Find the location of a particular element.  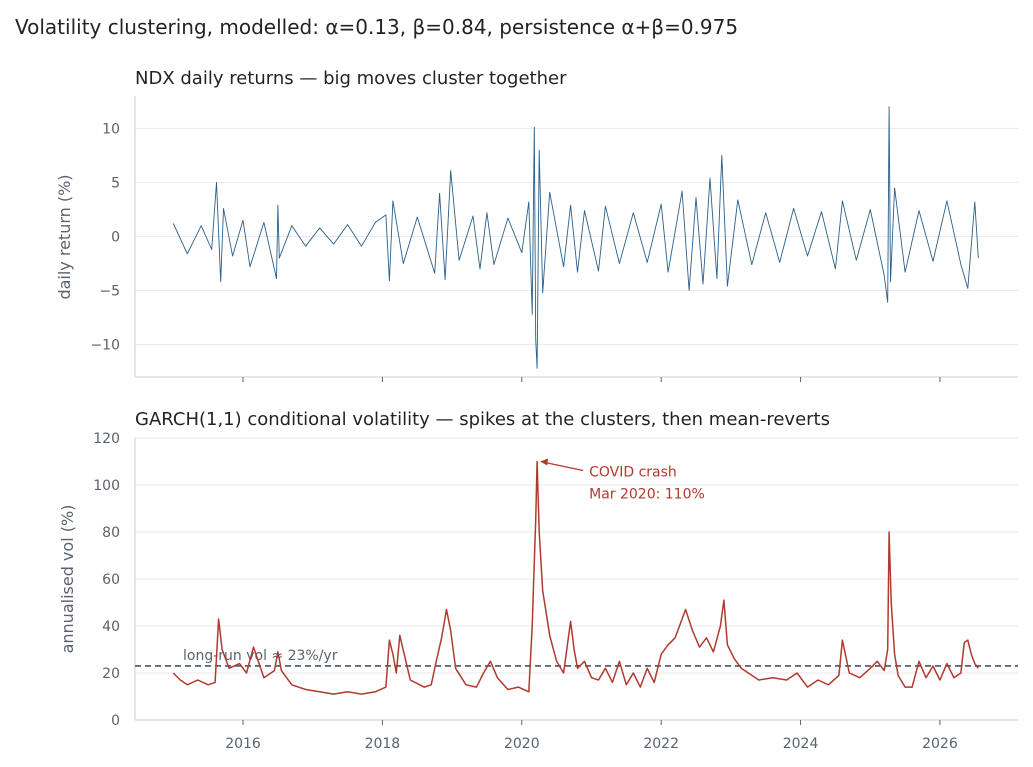

volatility-y-tick-label: 100 is located at coordinates (106, 486).